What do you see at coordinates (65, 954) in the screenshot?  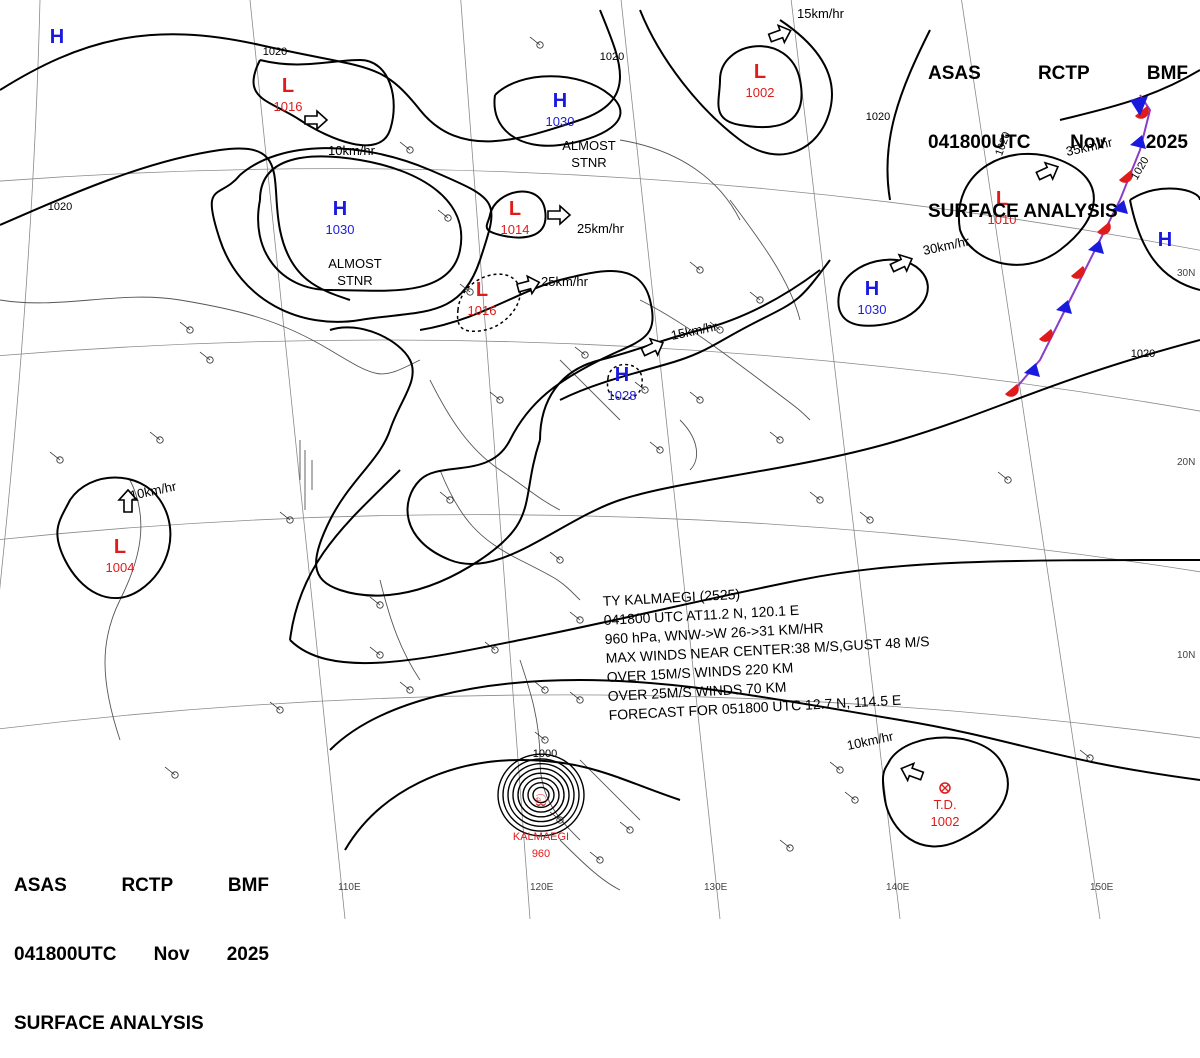 I see `header-datetime: 041800UTC` at bounding box center [65, 954].